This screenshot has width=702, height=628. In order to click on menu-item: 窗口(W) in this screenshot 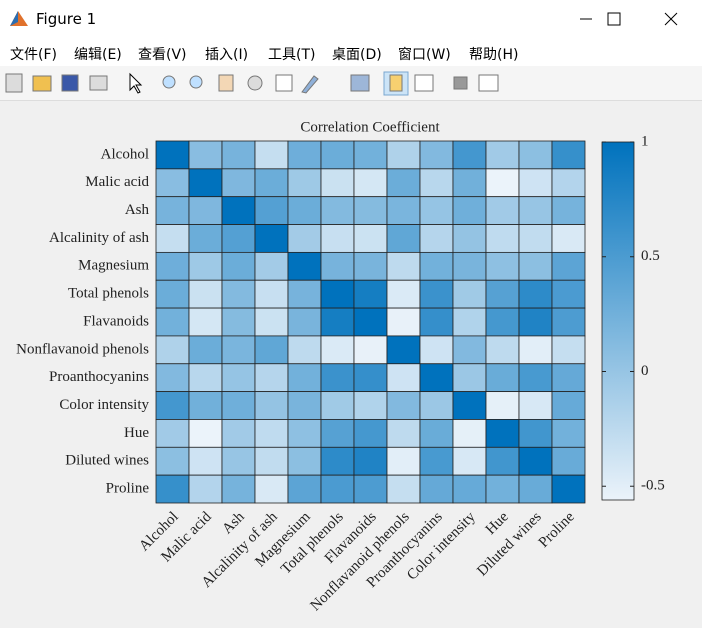, I will do `click(424, 55)`.